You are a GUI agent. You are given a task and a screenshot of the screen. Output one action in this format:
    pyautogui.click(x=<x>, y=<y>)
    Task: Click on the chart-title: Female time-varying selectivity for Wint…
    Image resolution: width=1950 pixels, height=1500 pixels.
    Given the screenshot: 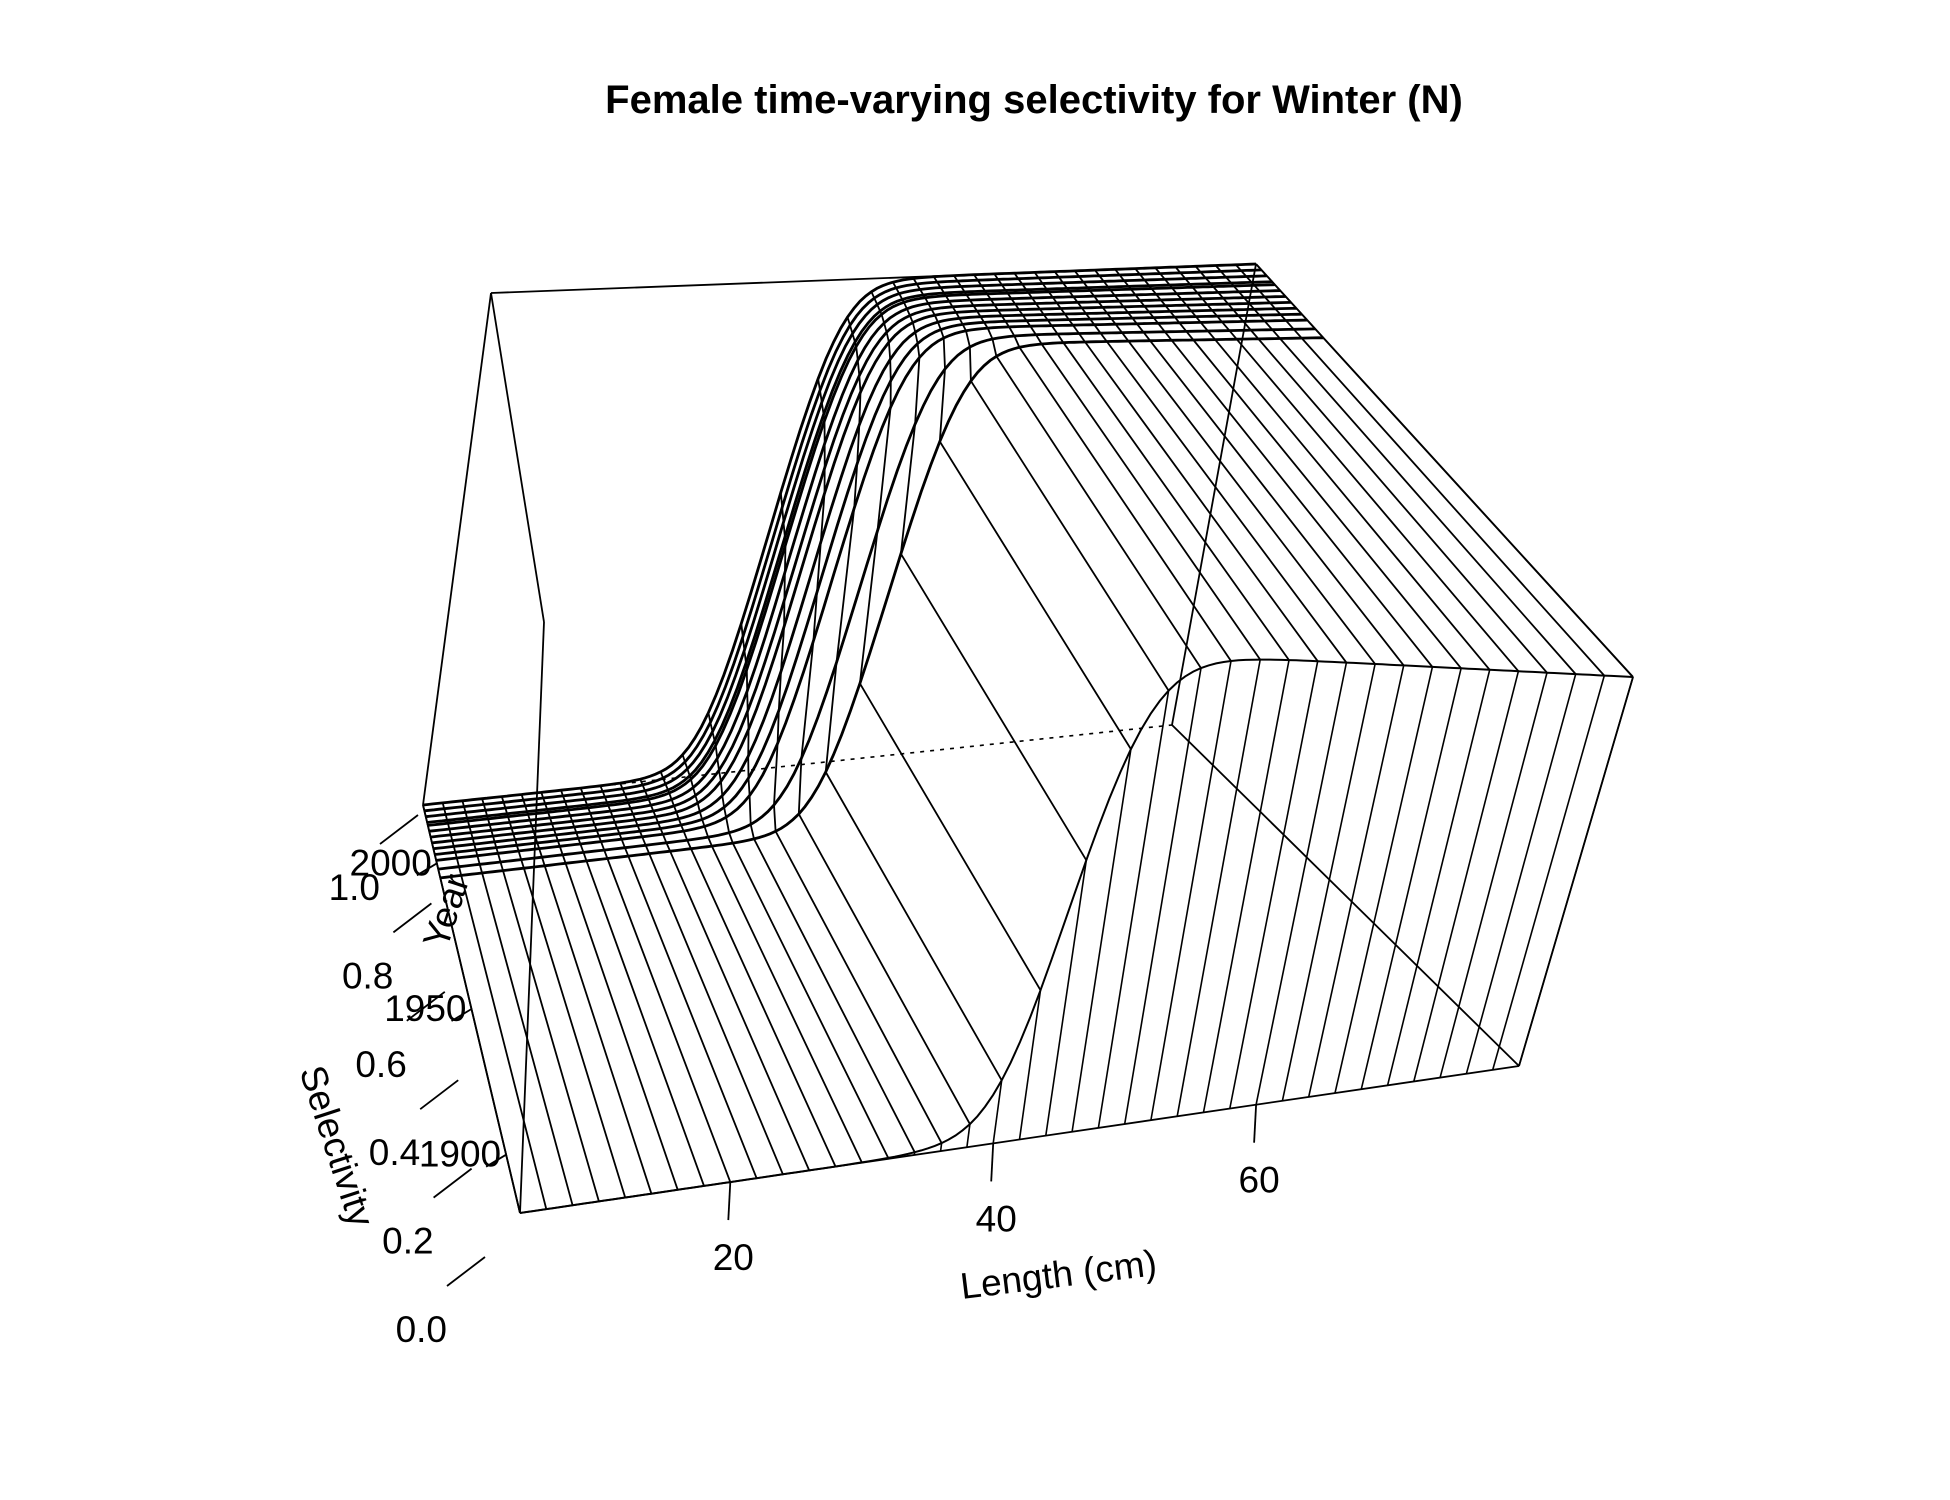 What is the action you would take?
    pyautogui.click(x=1034, y=100)
    